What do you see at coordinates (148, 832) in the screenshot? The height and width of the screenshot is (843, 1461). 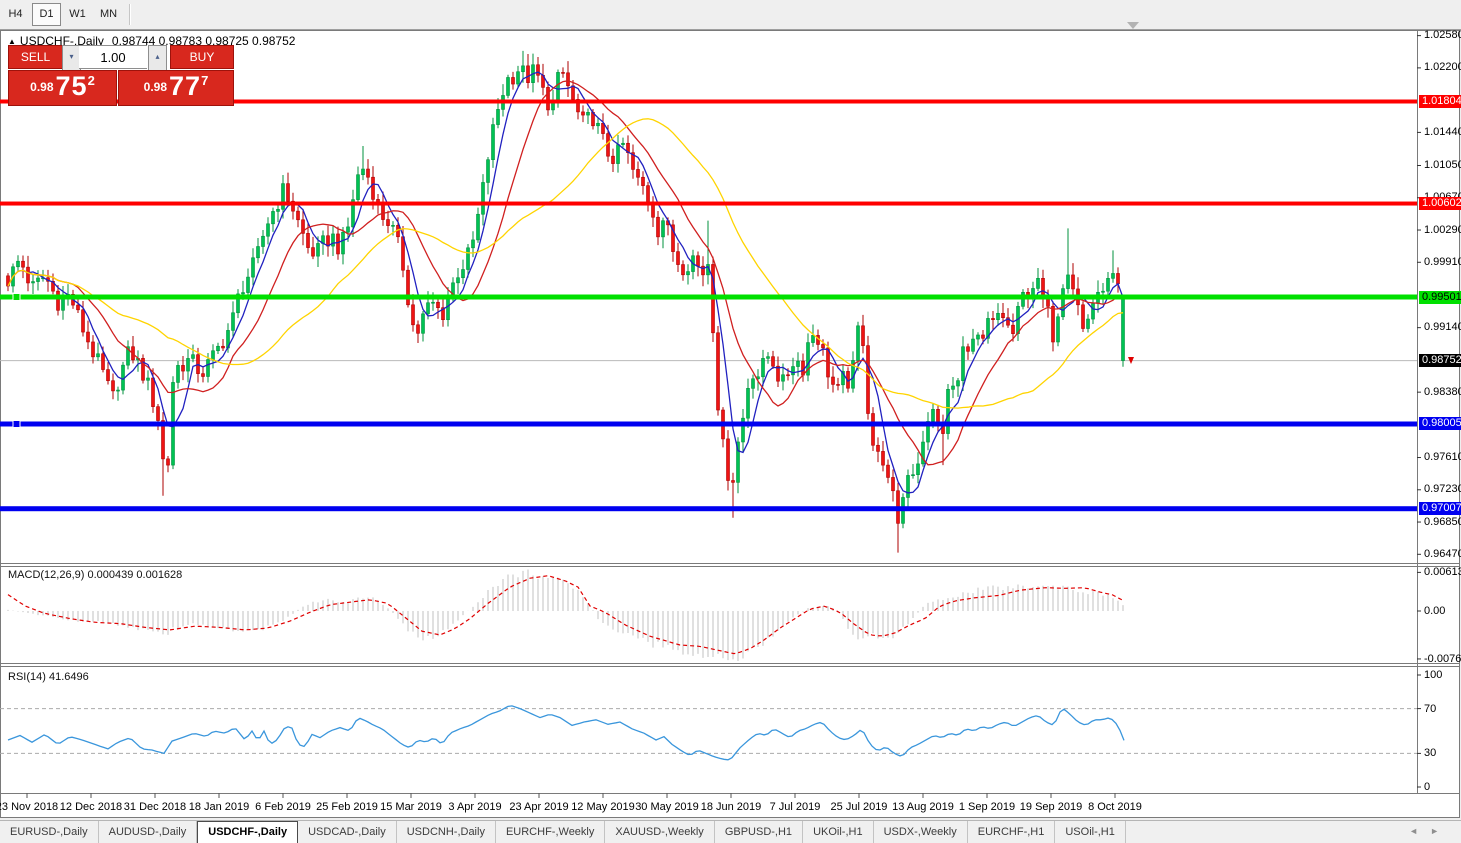 I see `tab-audusd-daily: AUDUSD-,Daily` at bounding box center [148, 832].